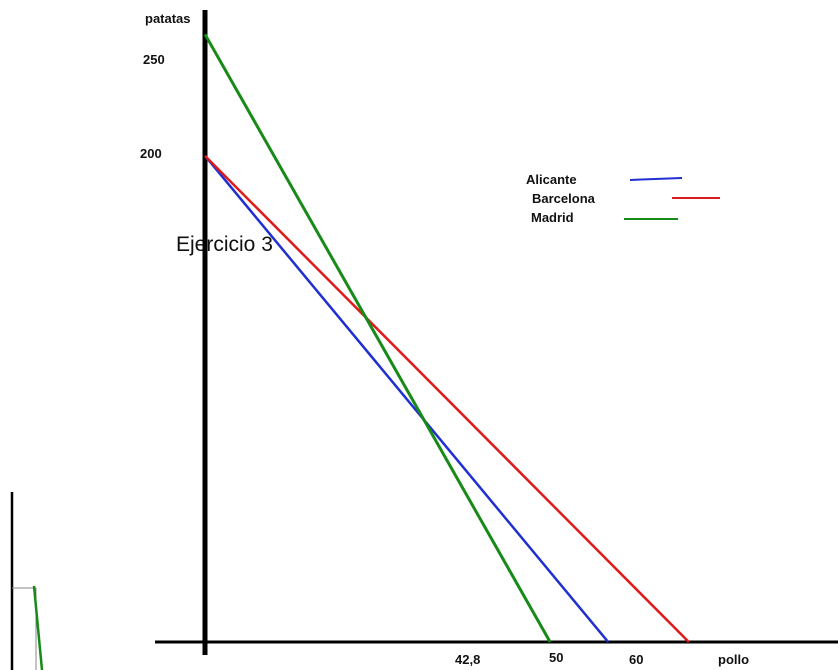 The width and height of the screenshot is (838, 670). Describe the element at coordinates (224, 244) in the screenshot. I see `page-title: Ejercicio 3` at that location.